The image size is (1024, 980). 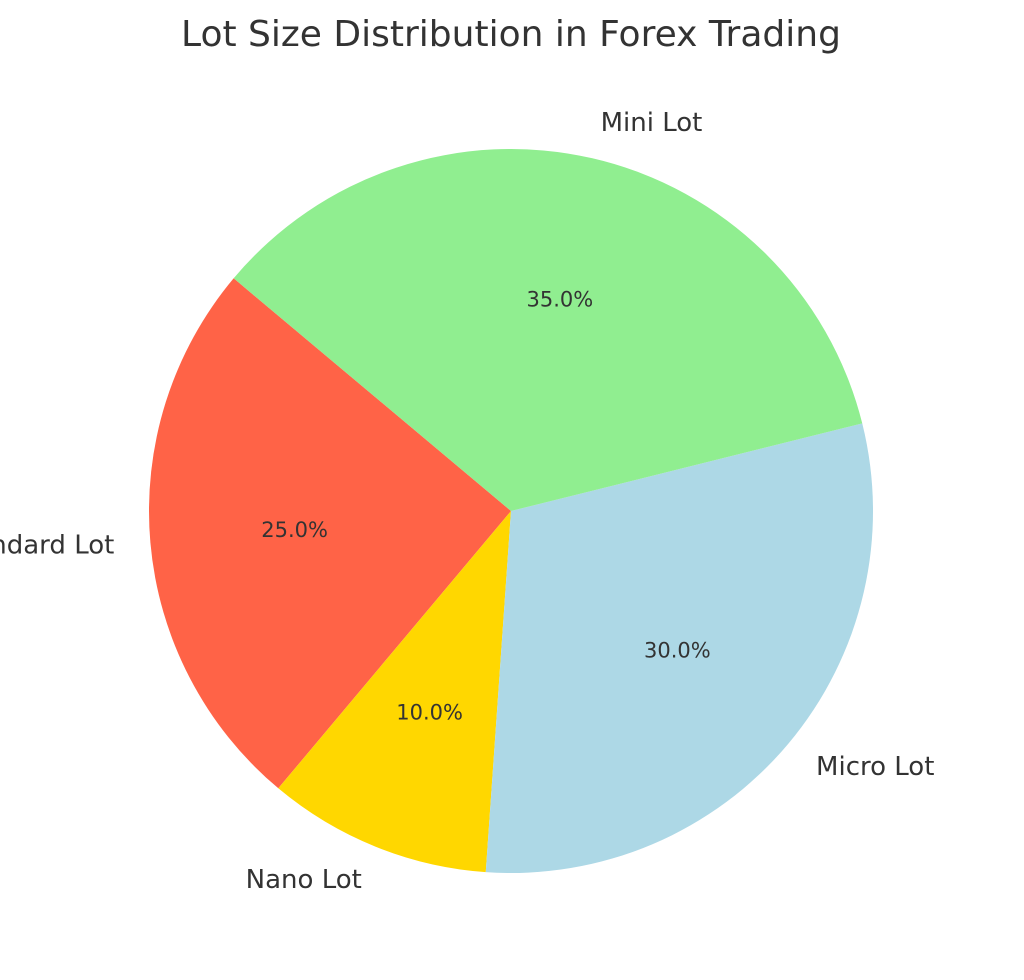 I want to click on chart-title: Lot Size Distribution in Forex Trading, so click(x=511, y=34).